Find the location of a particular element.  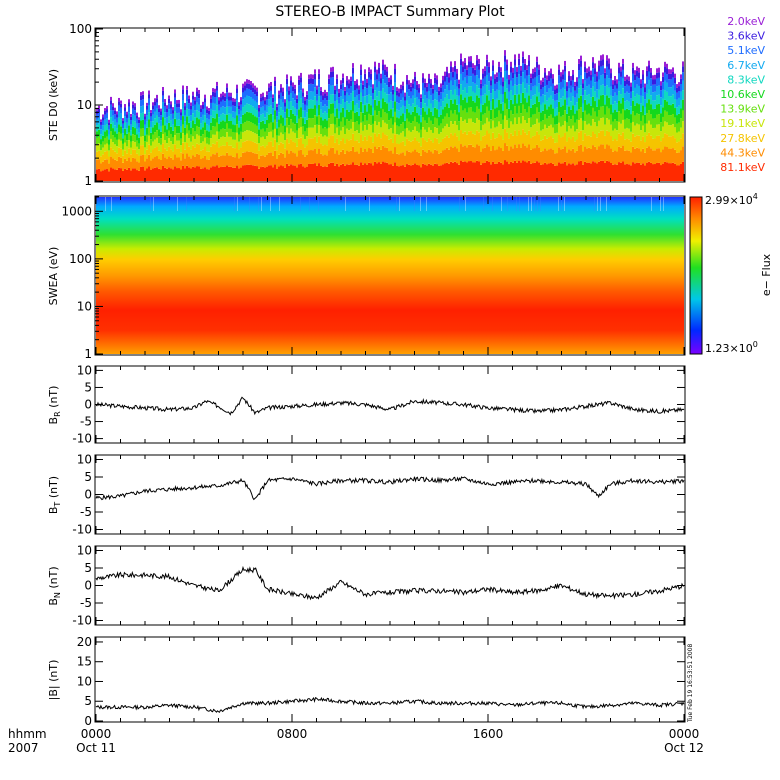

x-date-label: Oct 12 is located at coordinates (684, 748).